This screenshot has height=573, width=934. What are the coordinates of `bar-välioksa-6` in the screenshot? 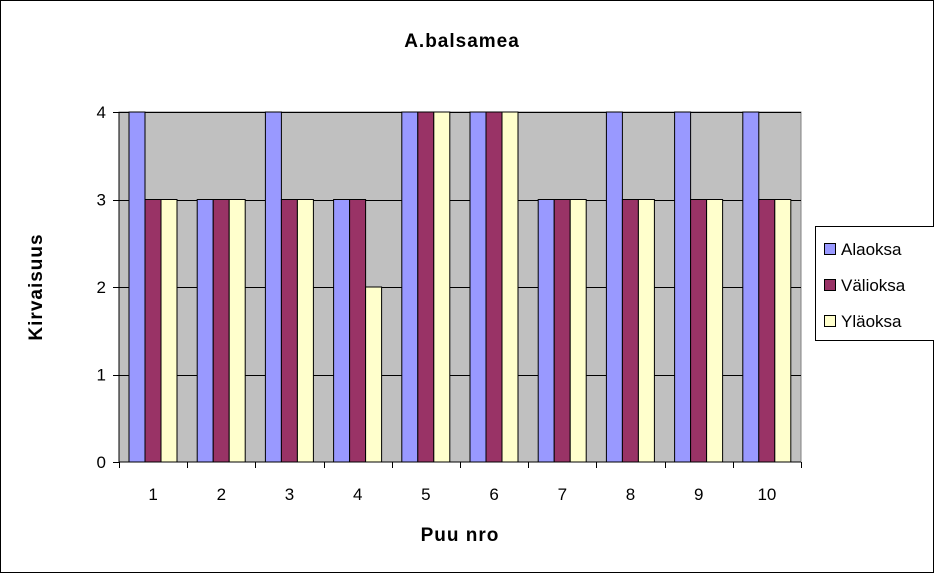 It's located at (494, 287).